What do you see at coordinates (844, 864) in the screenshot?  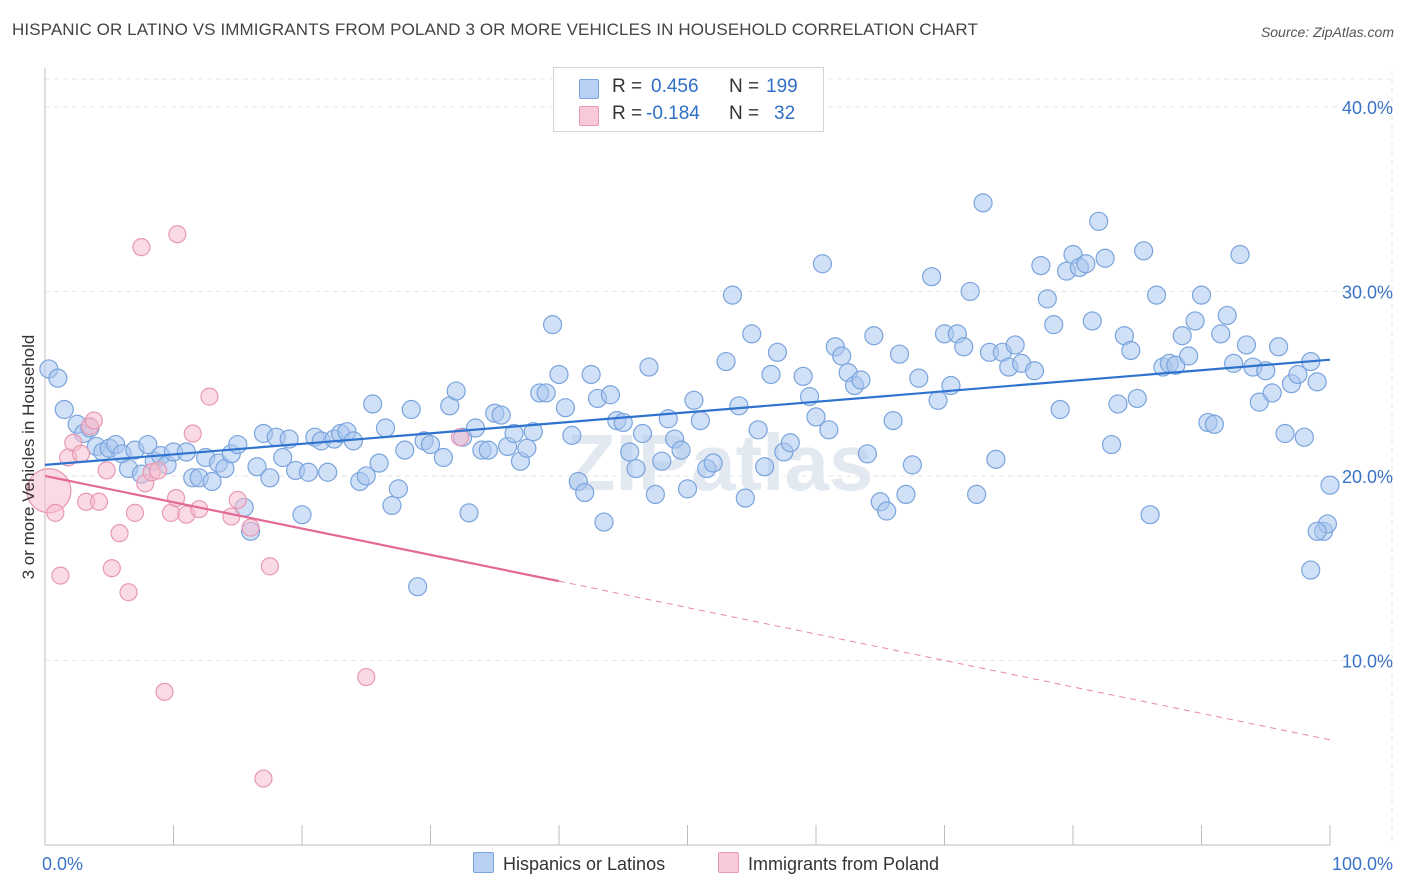 I see `legend-label: Immigrants from Poland` at bounding box center [844, 864].